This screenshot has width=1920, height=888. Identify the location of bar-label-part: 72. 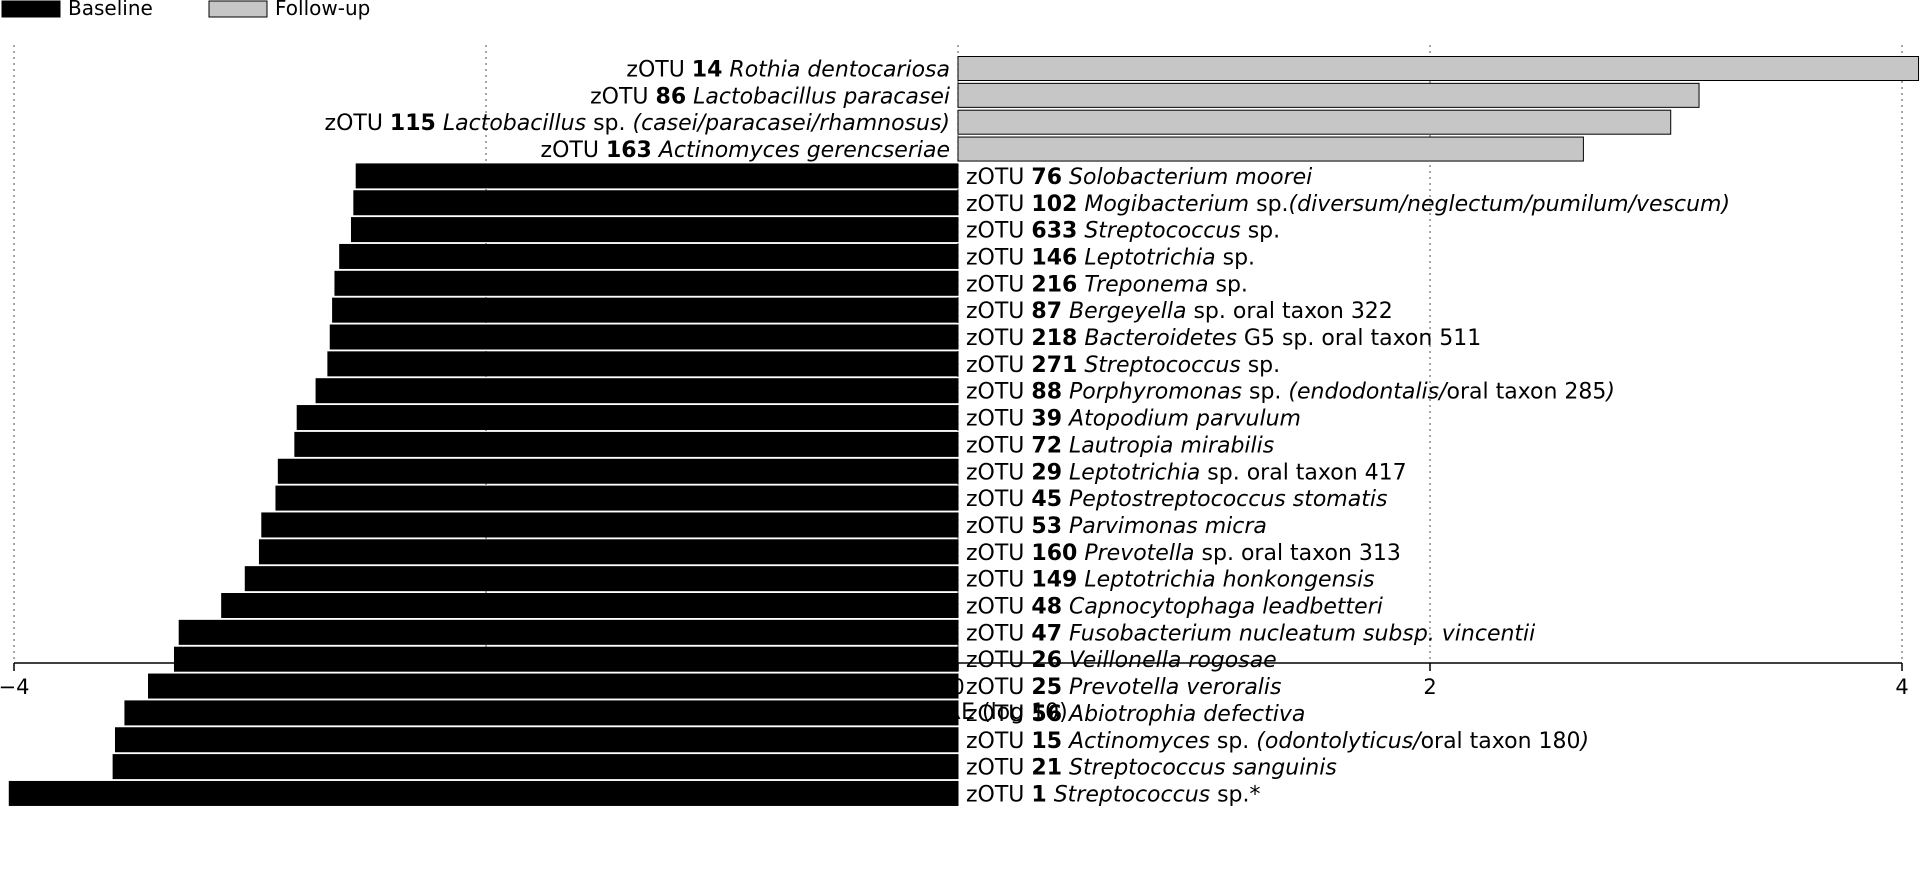
(1046, 445).